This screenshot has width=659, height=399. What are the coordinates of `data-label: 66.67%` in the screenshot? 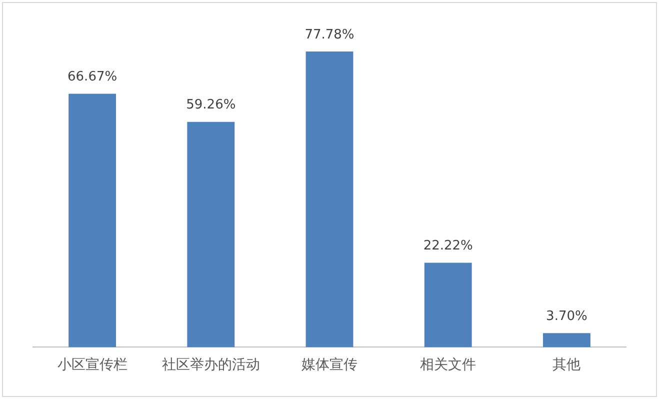 It's located at (93, 77).